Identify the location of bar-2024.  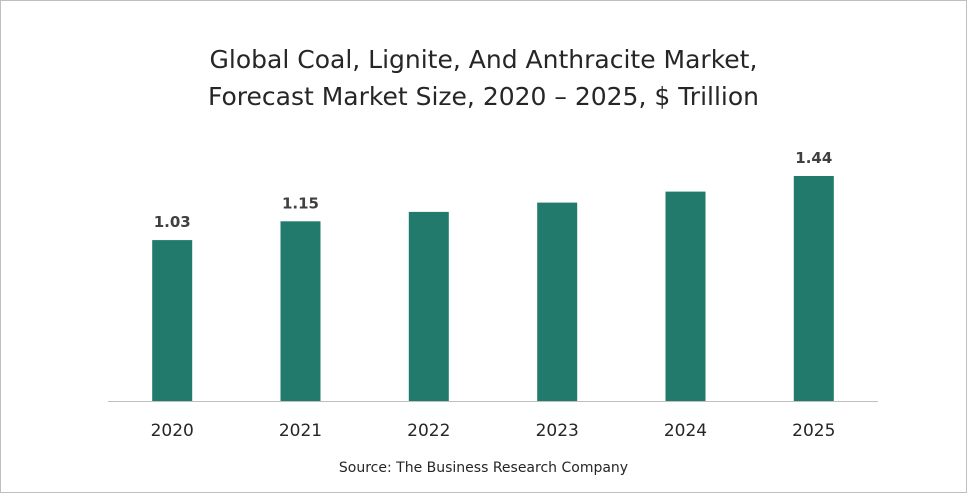
(685, 296).